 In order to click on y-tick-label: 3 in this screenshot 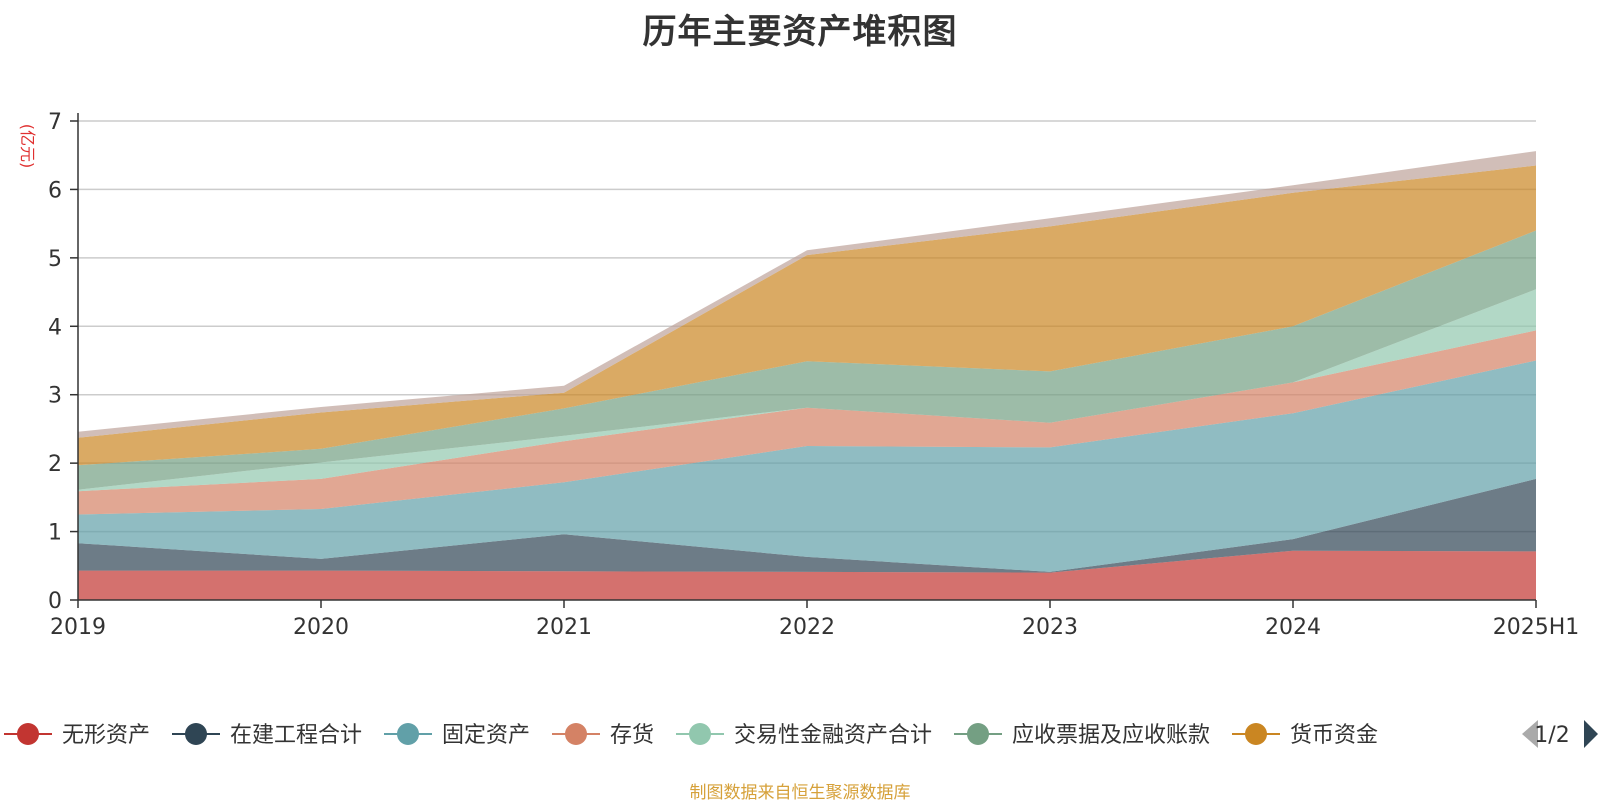, I will do `click(55, 396)`.